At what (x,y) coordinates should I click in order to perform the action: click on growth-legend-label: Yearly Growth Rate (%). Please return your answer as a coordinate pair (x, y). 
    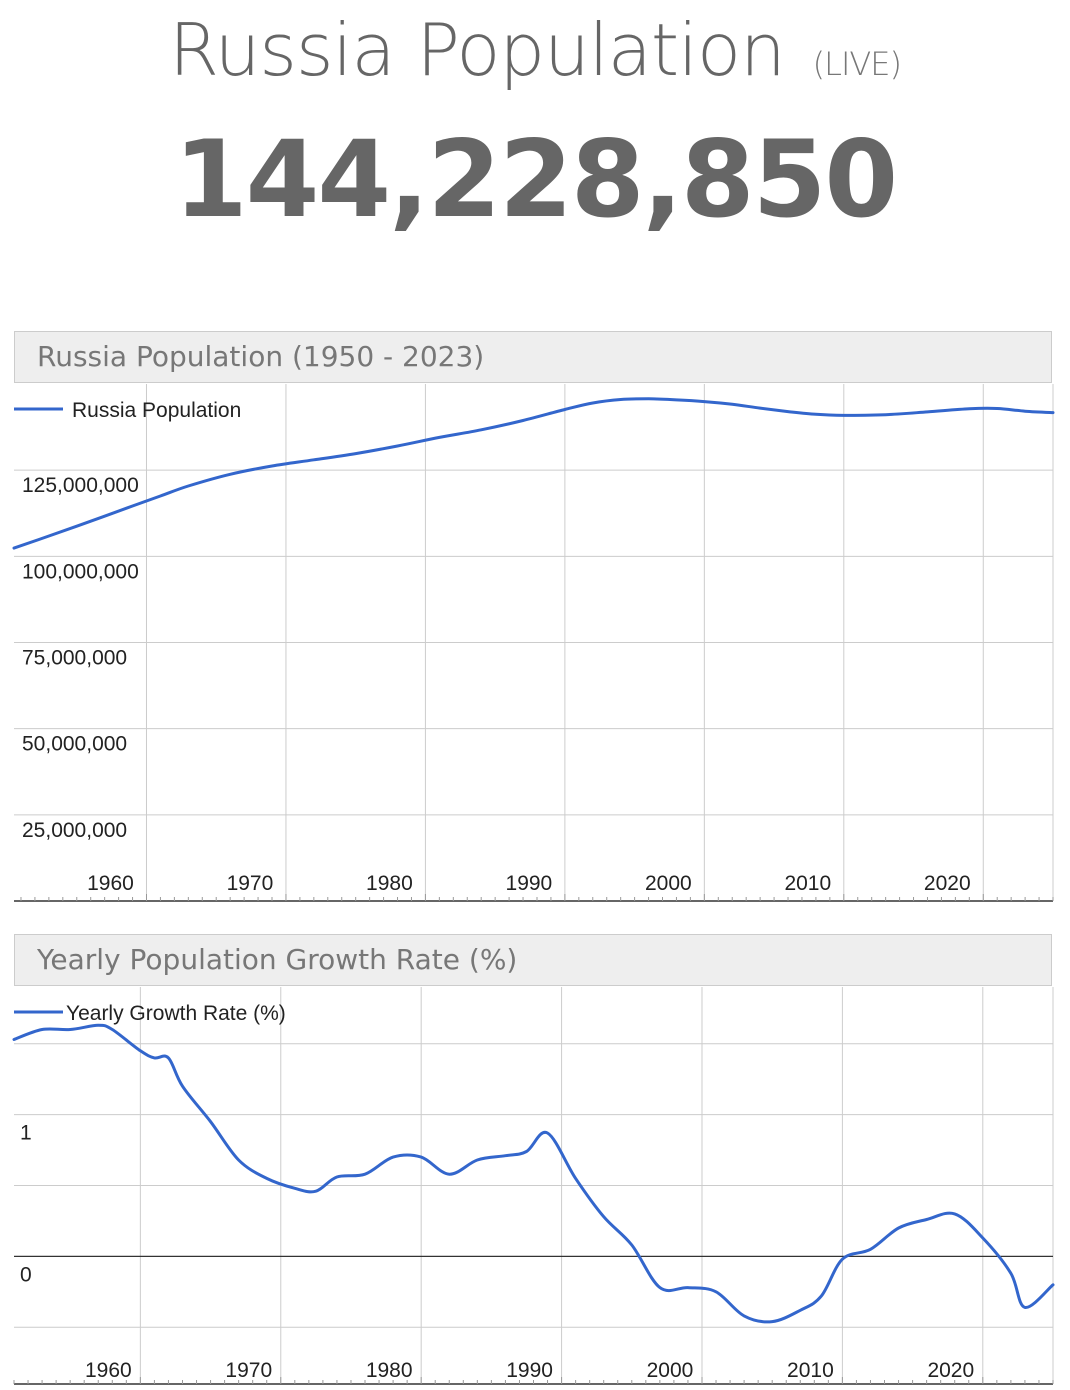
    Looking at the image, I should click on (176, 1013).